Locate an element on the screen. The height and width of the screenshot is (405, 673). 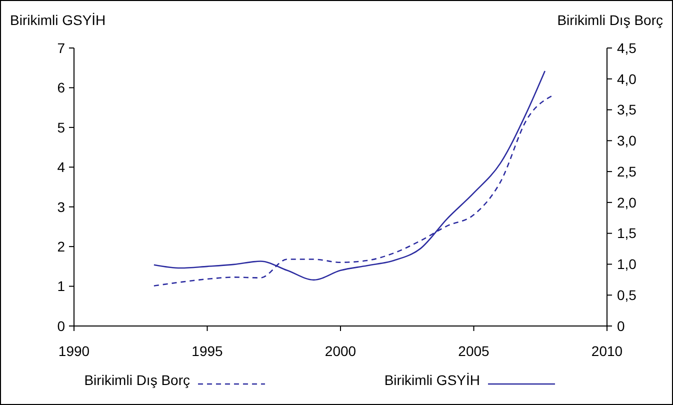
legend-label: Birikimli GSYİH is located at coordinates (432, 380).